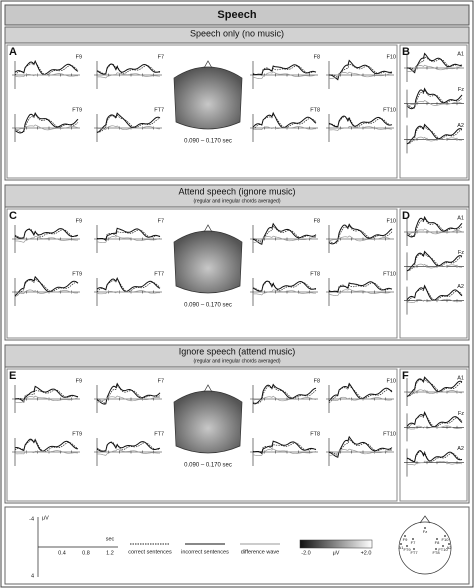 This screenshot has height=588, width=474. I want to click on electrode-label: F7, so click(161, 381).